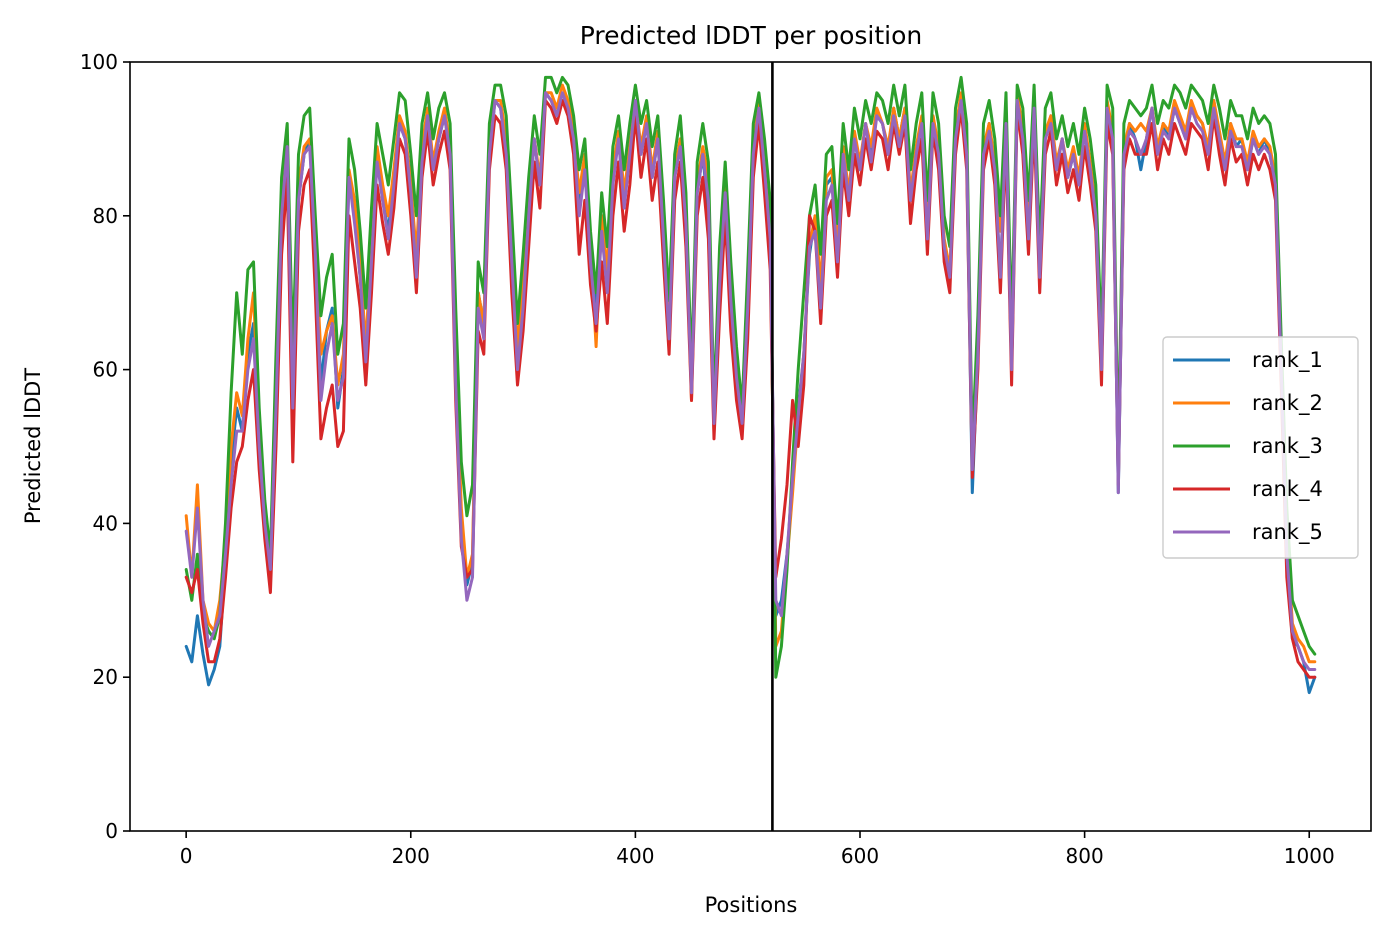  Describe the element at coordinates (1287, 446) in the screenshot. I see `legend-label-rank-3: rank_3` at that location.